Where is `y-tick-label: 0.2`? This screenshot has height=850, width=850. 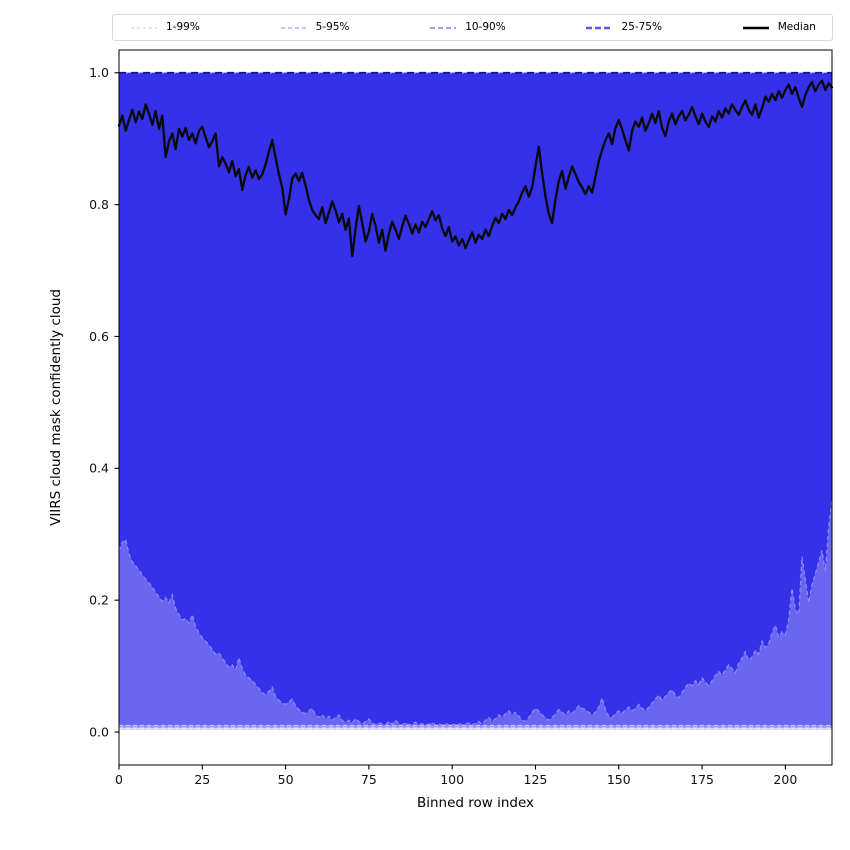
y-tick-label: 0.2 is located at coordinates (99, 599).